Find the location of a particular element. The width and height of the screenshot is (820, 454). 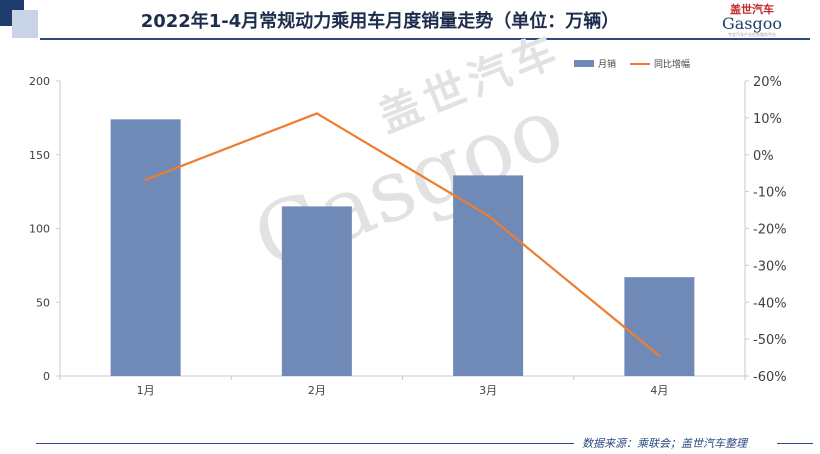

logo-en-text: Gasgoo is located at coordinates (752, 23).